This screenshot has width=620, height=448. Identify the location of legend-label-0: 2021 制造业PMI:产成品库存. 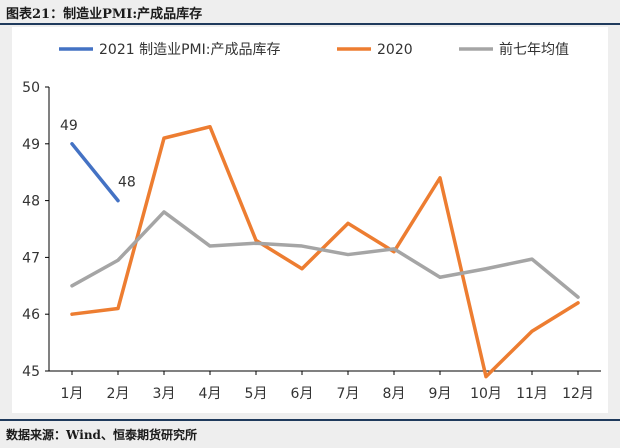
(189, 50).